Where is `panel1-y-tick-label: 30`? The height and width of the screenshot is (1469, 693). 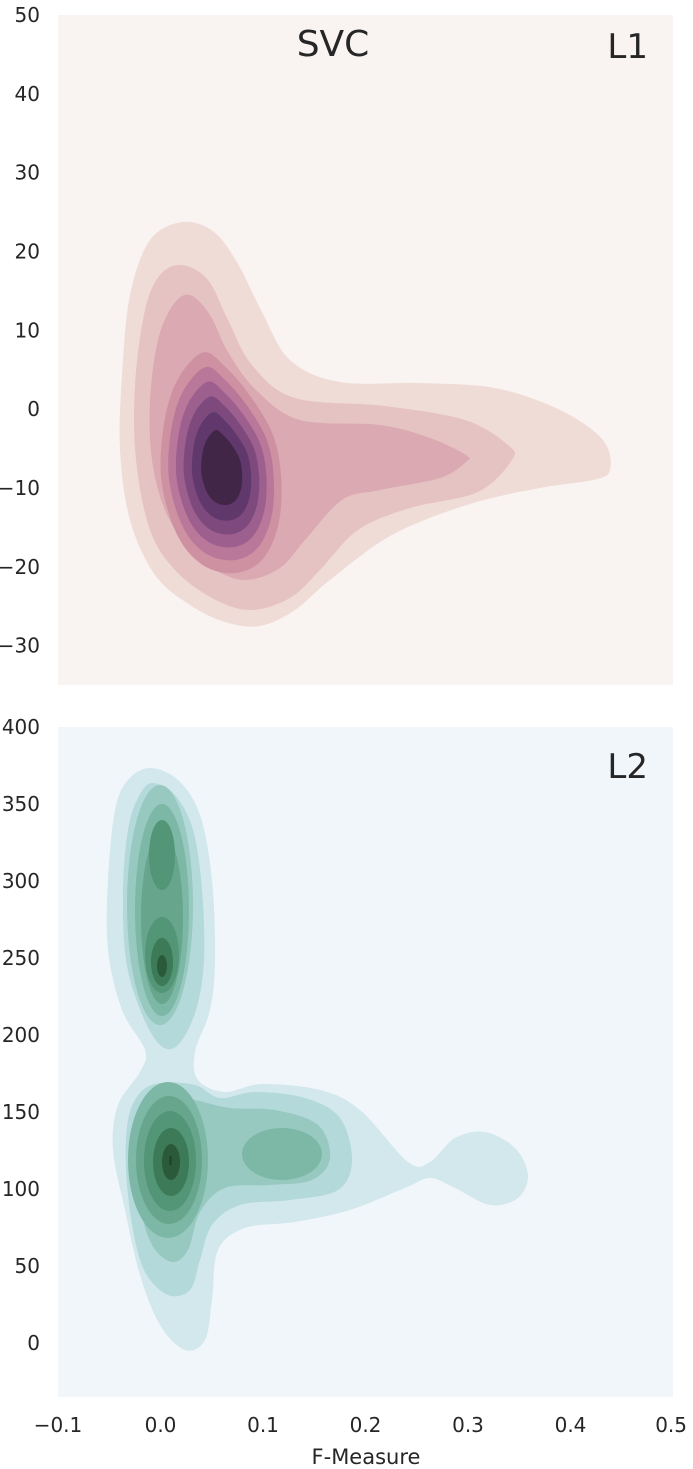
panel1-y-tick-label: 30 is located at coordinates (27, 173).